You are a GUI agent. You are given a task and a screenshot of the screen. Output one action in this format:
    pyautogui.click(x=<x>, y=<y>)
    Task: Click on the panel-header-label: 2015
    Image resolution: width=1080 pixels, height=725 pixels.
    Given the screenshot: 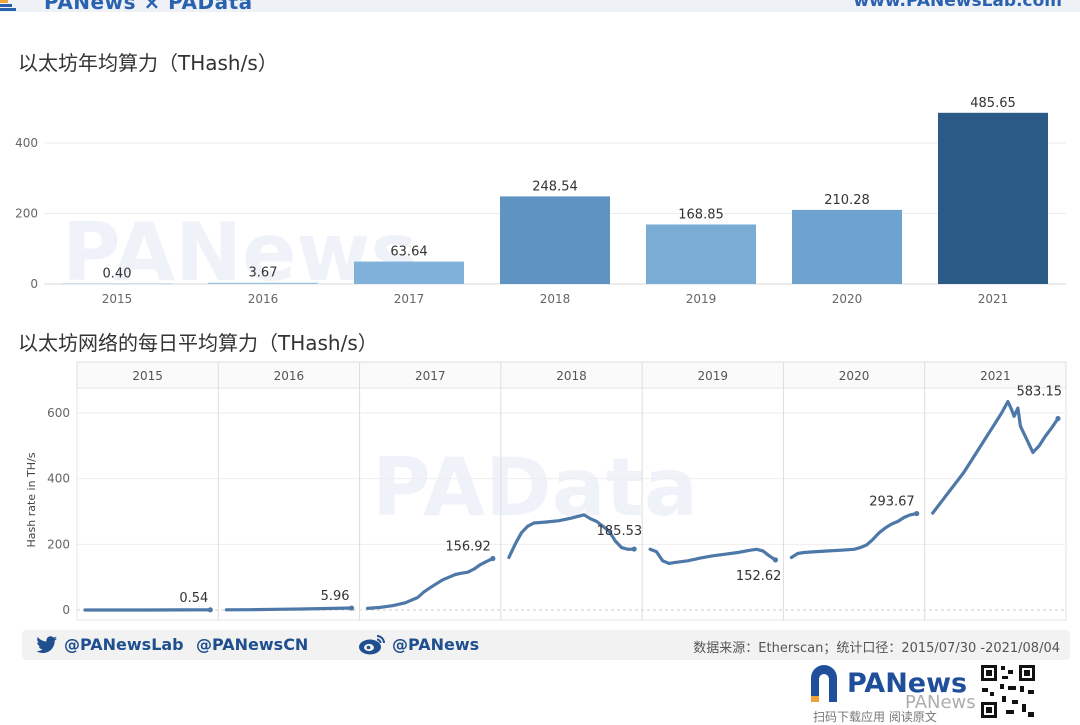 What is the action you would take?
    pyautogui.click(x=147, y=376)
    